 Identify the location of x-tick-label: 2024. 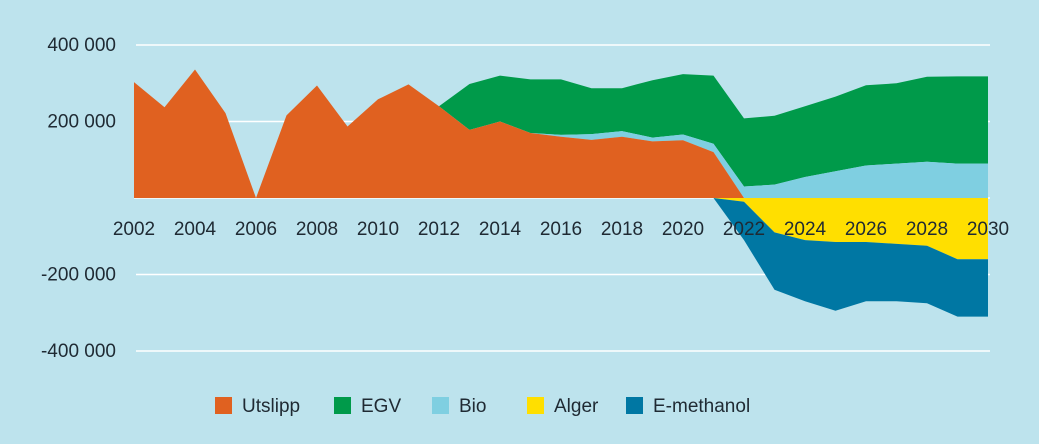
(805, 229).